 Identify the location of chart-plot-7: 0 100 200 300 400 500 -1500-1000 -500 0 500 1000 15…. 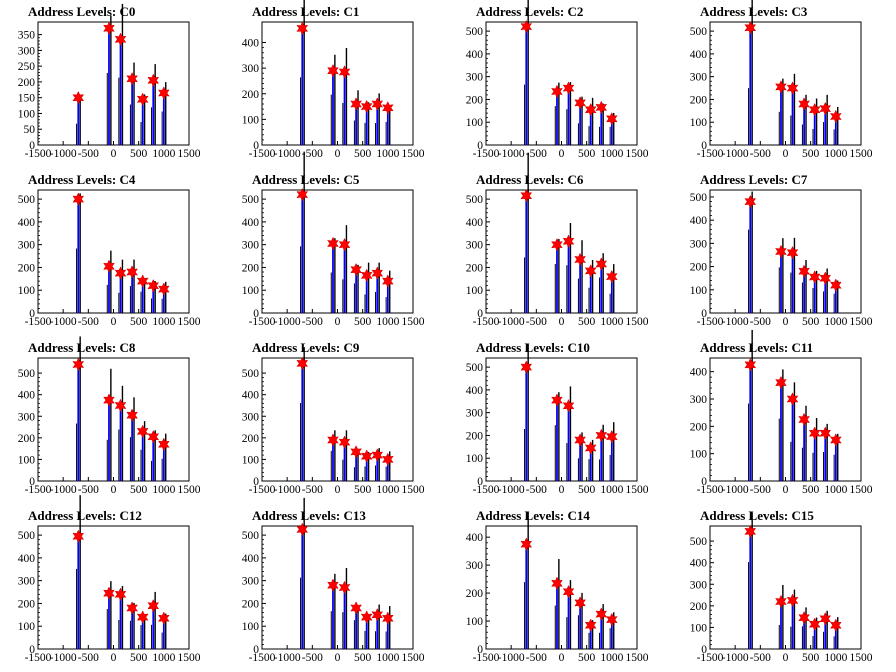
(781, 258).